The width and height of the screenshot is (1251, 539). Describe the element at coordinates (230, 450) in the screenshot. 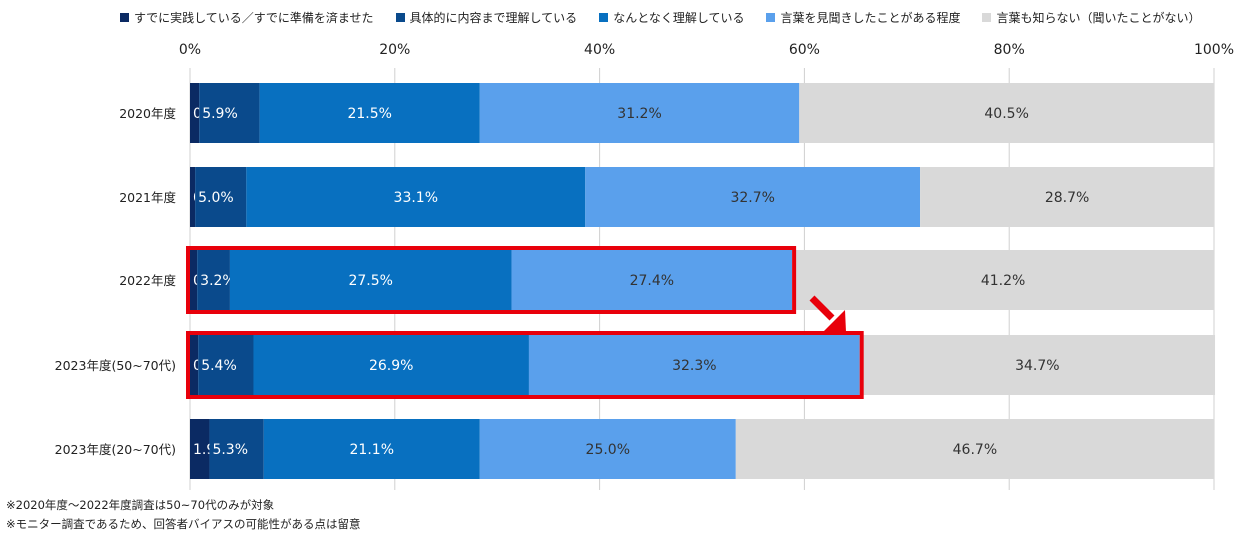

I see `data-label: 5.3%` at that location.